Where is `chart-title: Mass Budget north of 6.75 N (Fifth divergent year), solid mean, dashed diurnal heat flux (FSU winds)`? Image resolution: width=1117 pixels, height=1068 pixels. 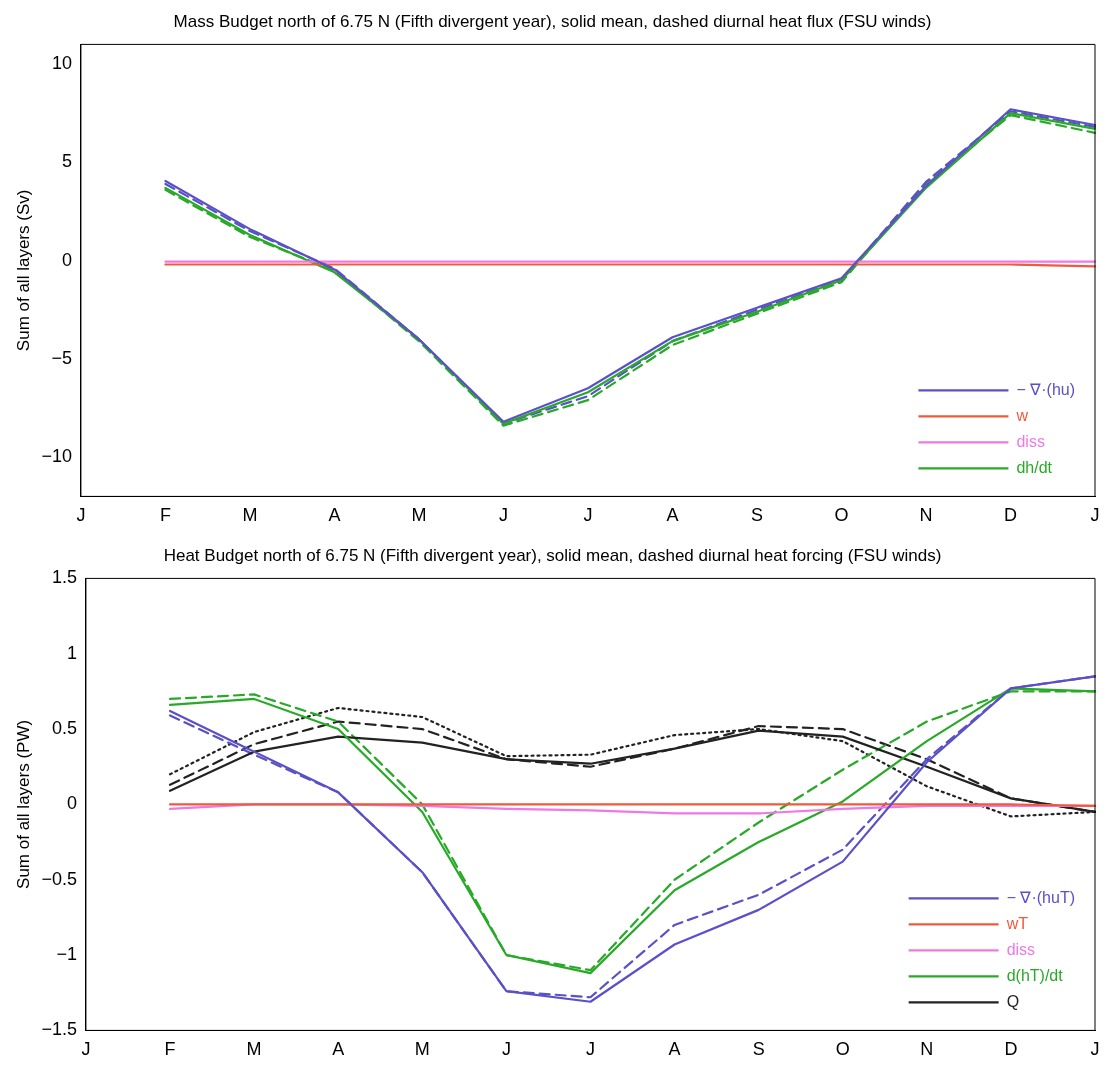 chart-title: Mass Budget north of 6.75 N (Fifth divergent year), solid mean, dashed diurnal heat flux (FSU winds) is located at coordinates (552, 21).